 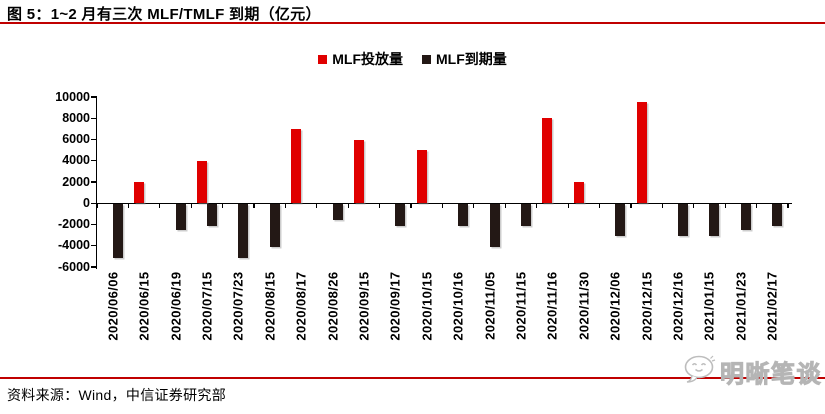 I want to click on x-axis-date-label: 2020/08/26, so click(x=333, y=306).